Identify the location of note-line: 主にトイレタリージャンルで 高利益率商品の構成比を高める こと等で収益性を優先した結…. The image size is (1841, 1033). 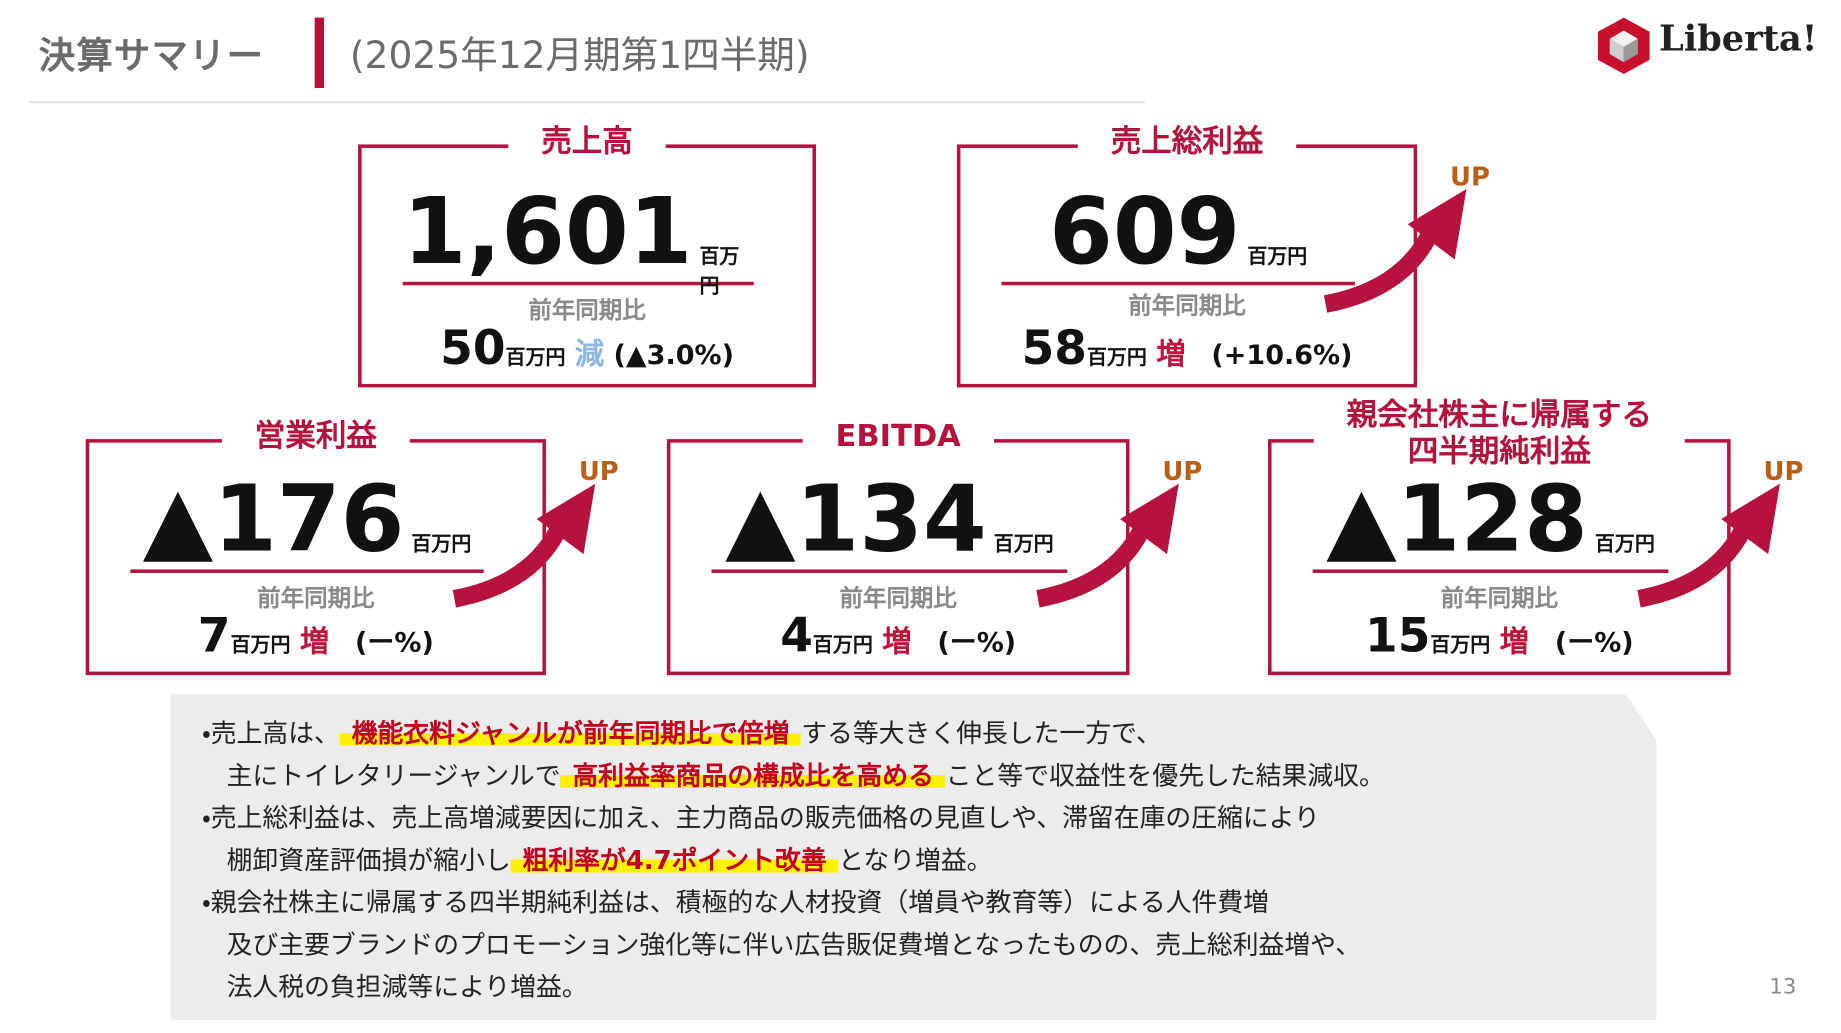
(806, 774).